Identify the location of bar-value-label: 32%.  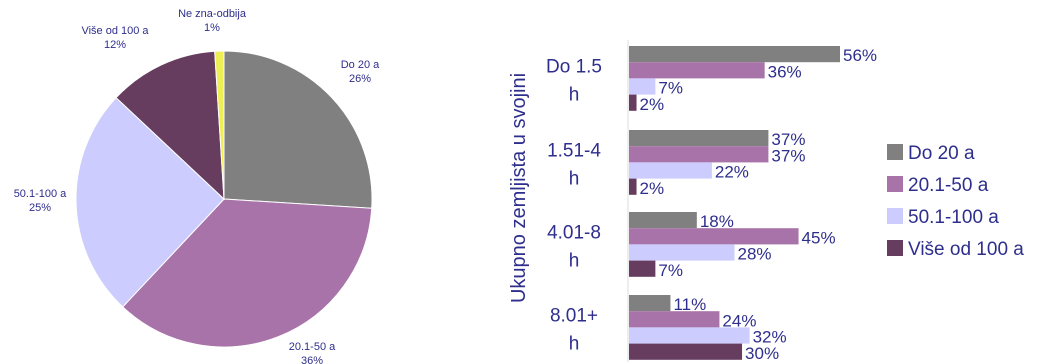
(770, 337).